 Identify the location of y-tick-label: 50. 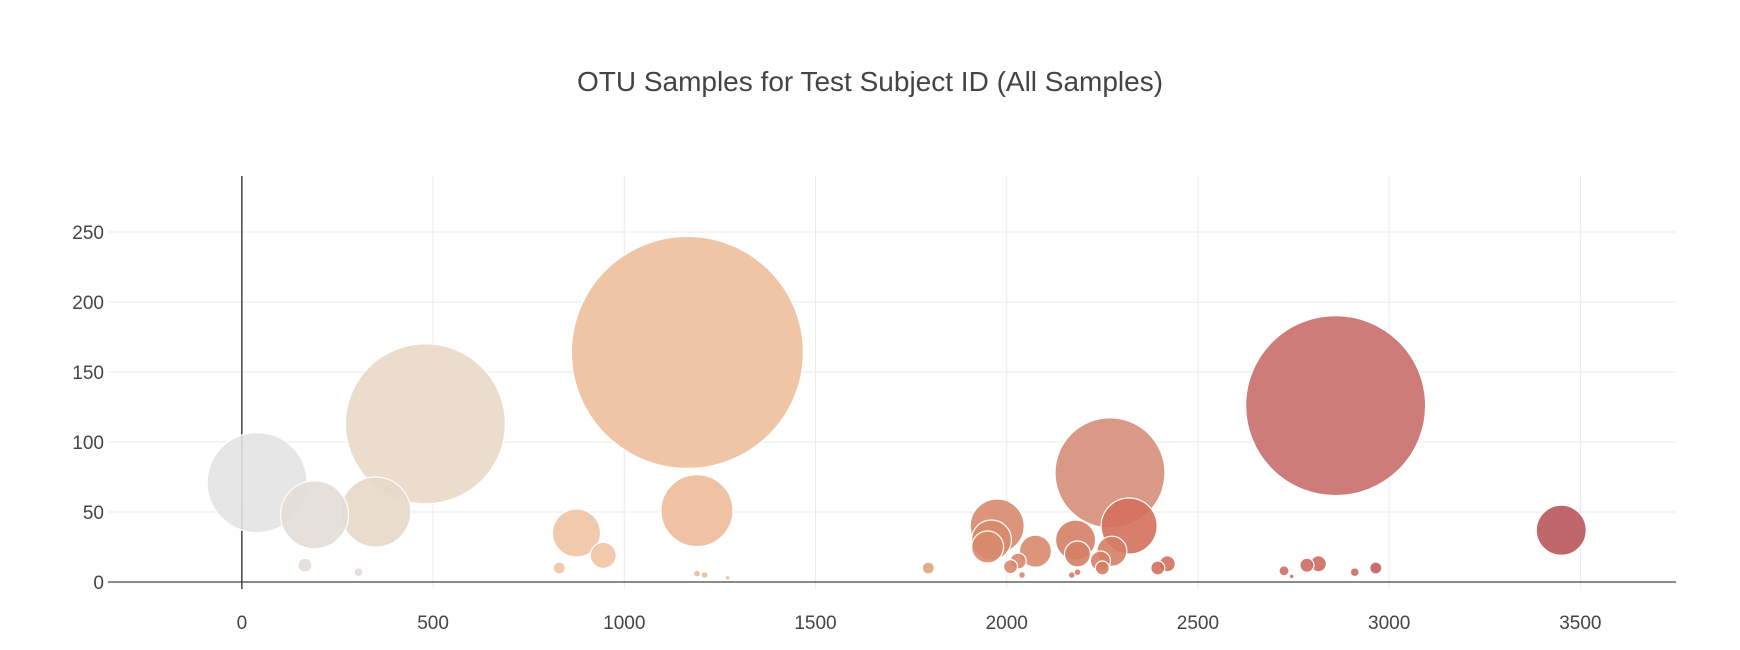
(93, 513).